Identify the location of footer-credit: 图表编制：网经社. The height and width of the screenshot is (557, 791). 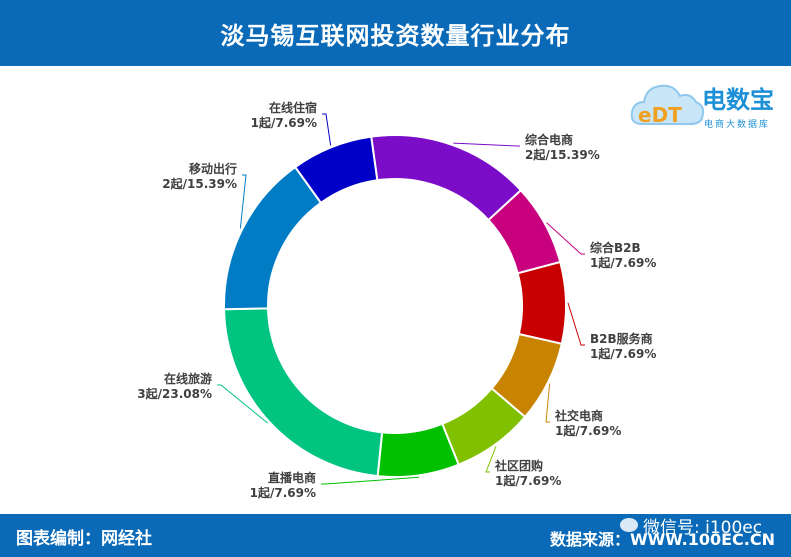
(84, 539).